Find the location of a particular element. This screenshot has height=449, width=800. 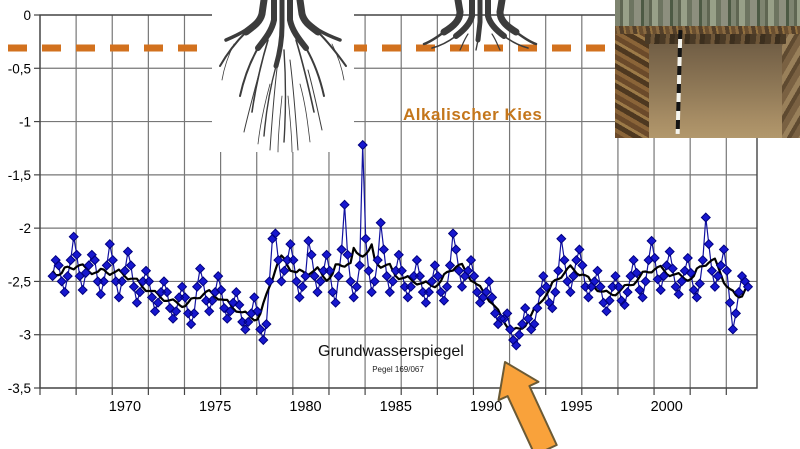

y-tick-label: -1 is located at coordinates (25, 122).